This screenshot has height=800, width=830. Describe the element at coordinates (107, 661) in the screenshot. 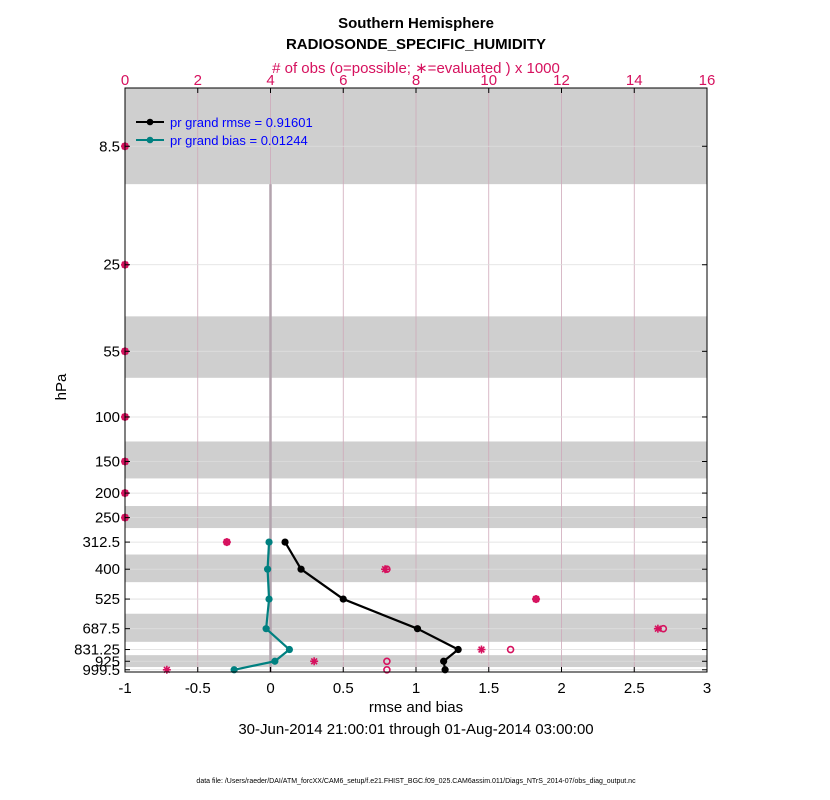

I see `y-tick-label: 925` at that location.